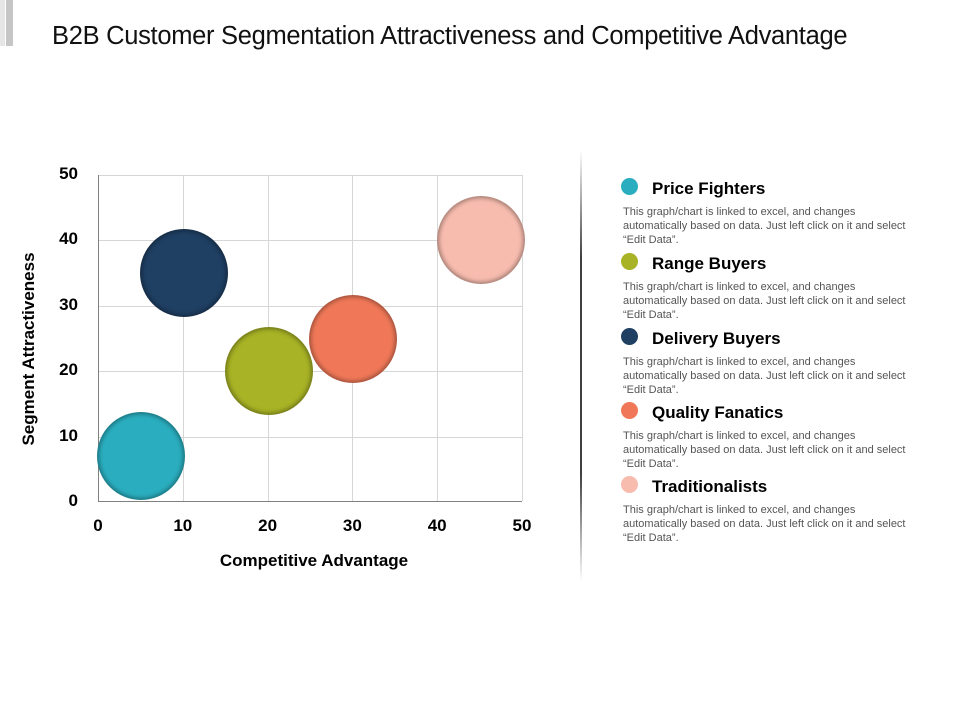  Describe the element at coordinates (716, 338) in the screenshot. I see `legend-name: Delivery Buyers` at that location.